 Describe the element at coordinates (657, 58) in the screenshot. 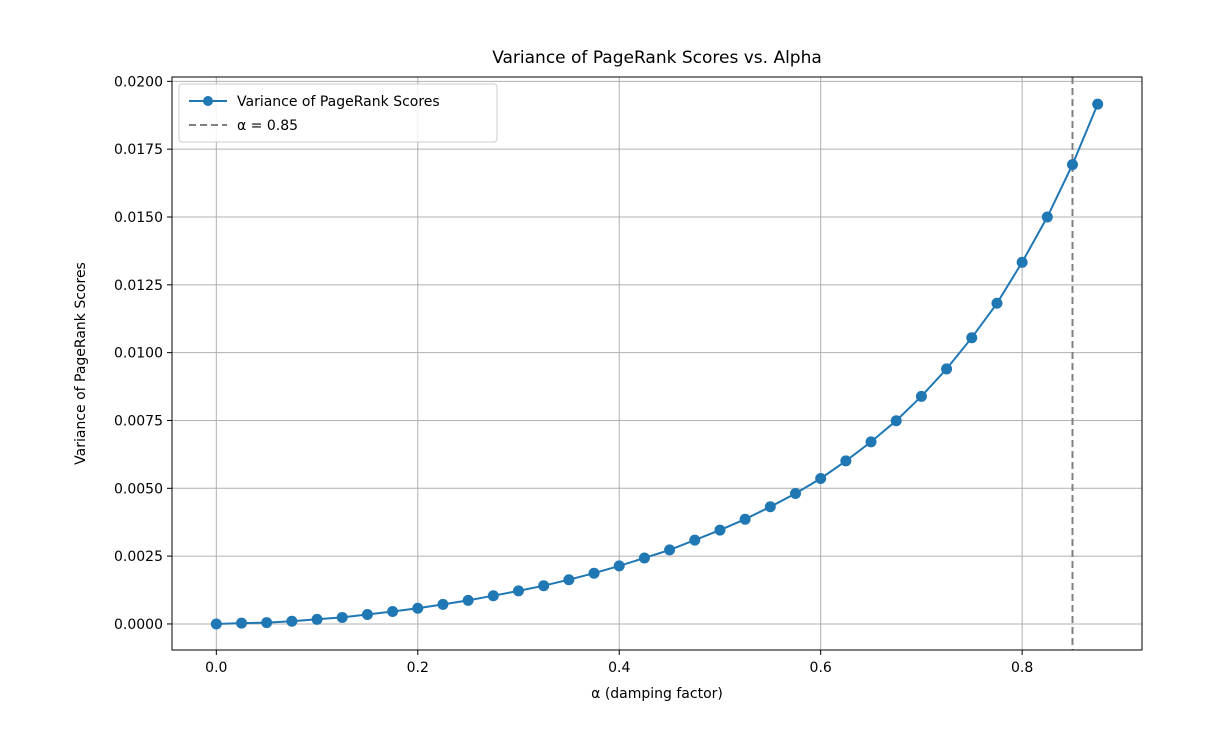

I see `chart-title: Variance of PageRank Scores vs. Alpha` at that location.